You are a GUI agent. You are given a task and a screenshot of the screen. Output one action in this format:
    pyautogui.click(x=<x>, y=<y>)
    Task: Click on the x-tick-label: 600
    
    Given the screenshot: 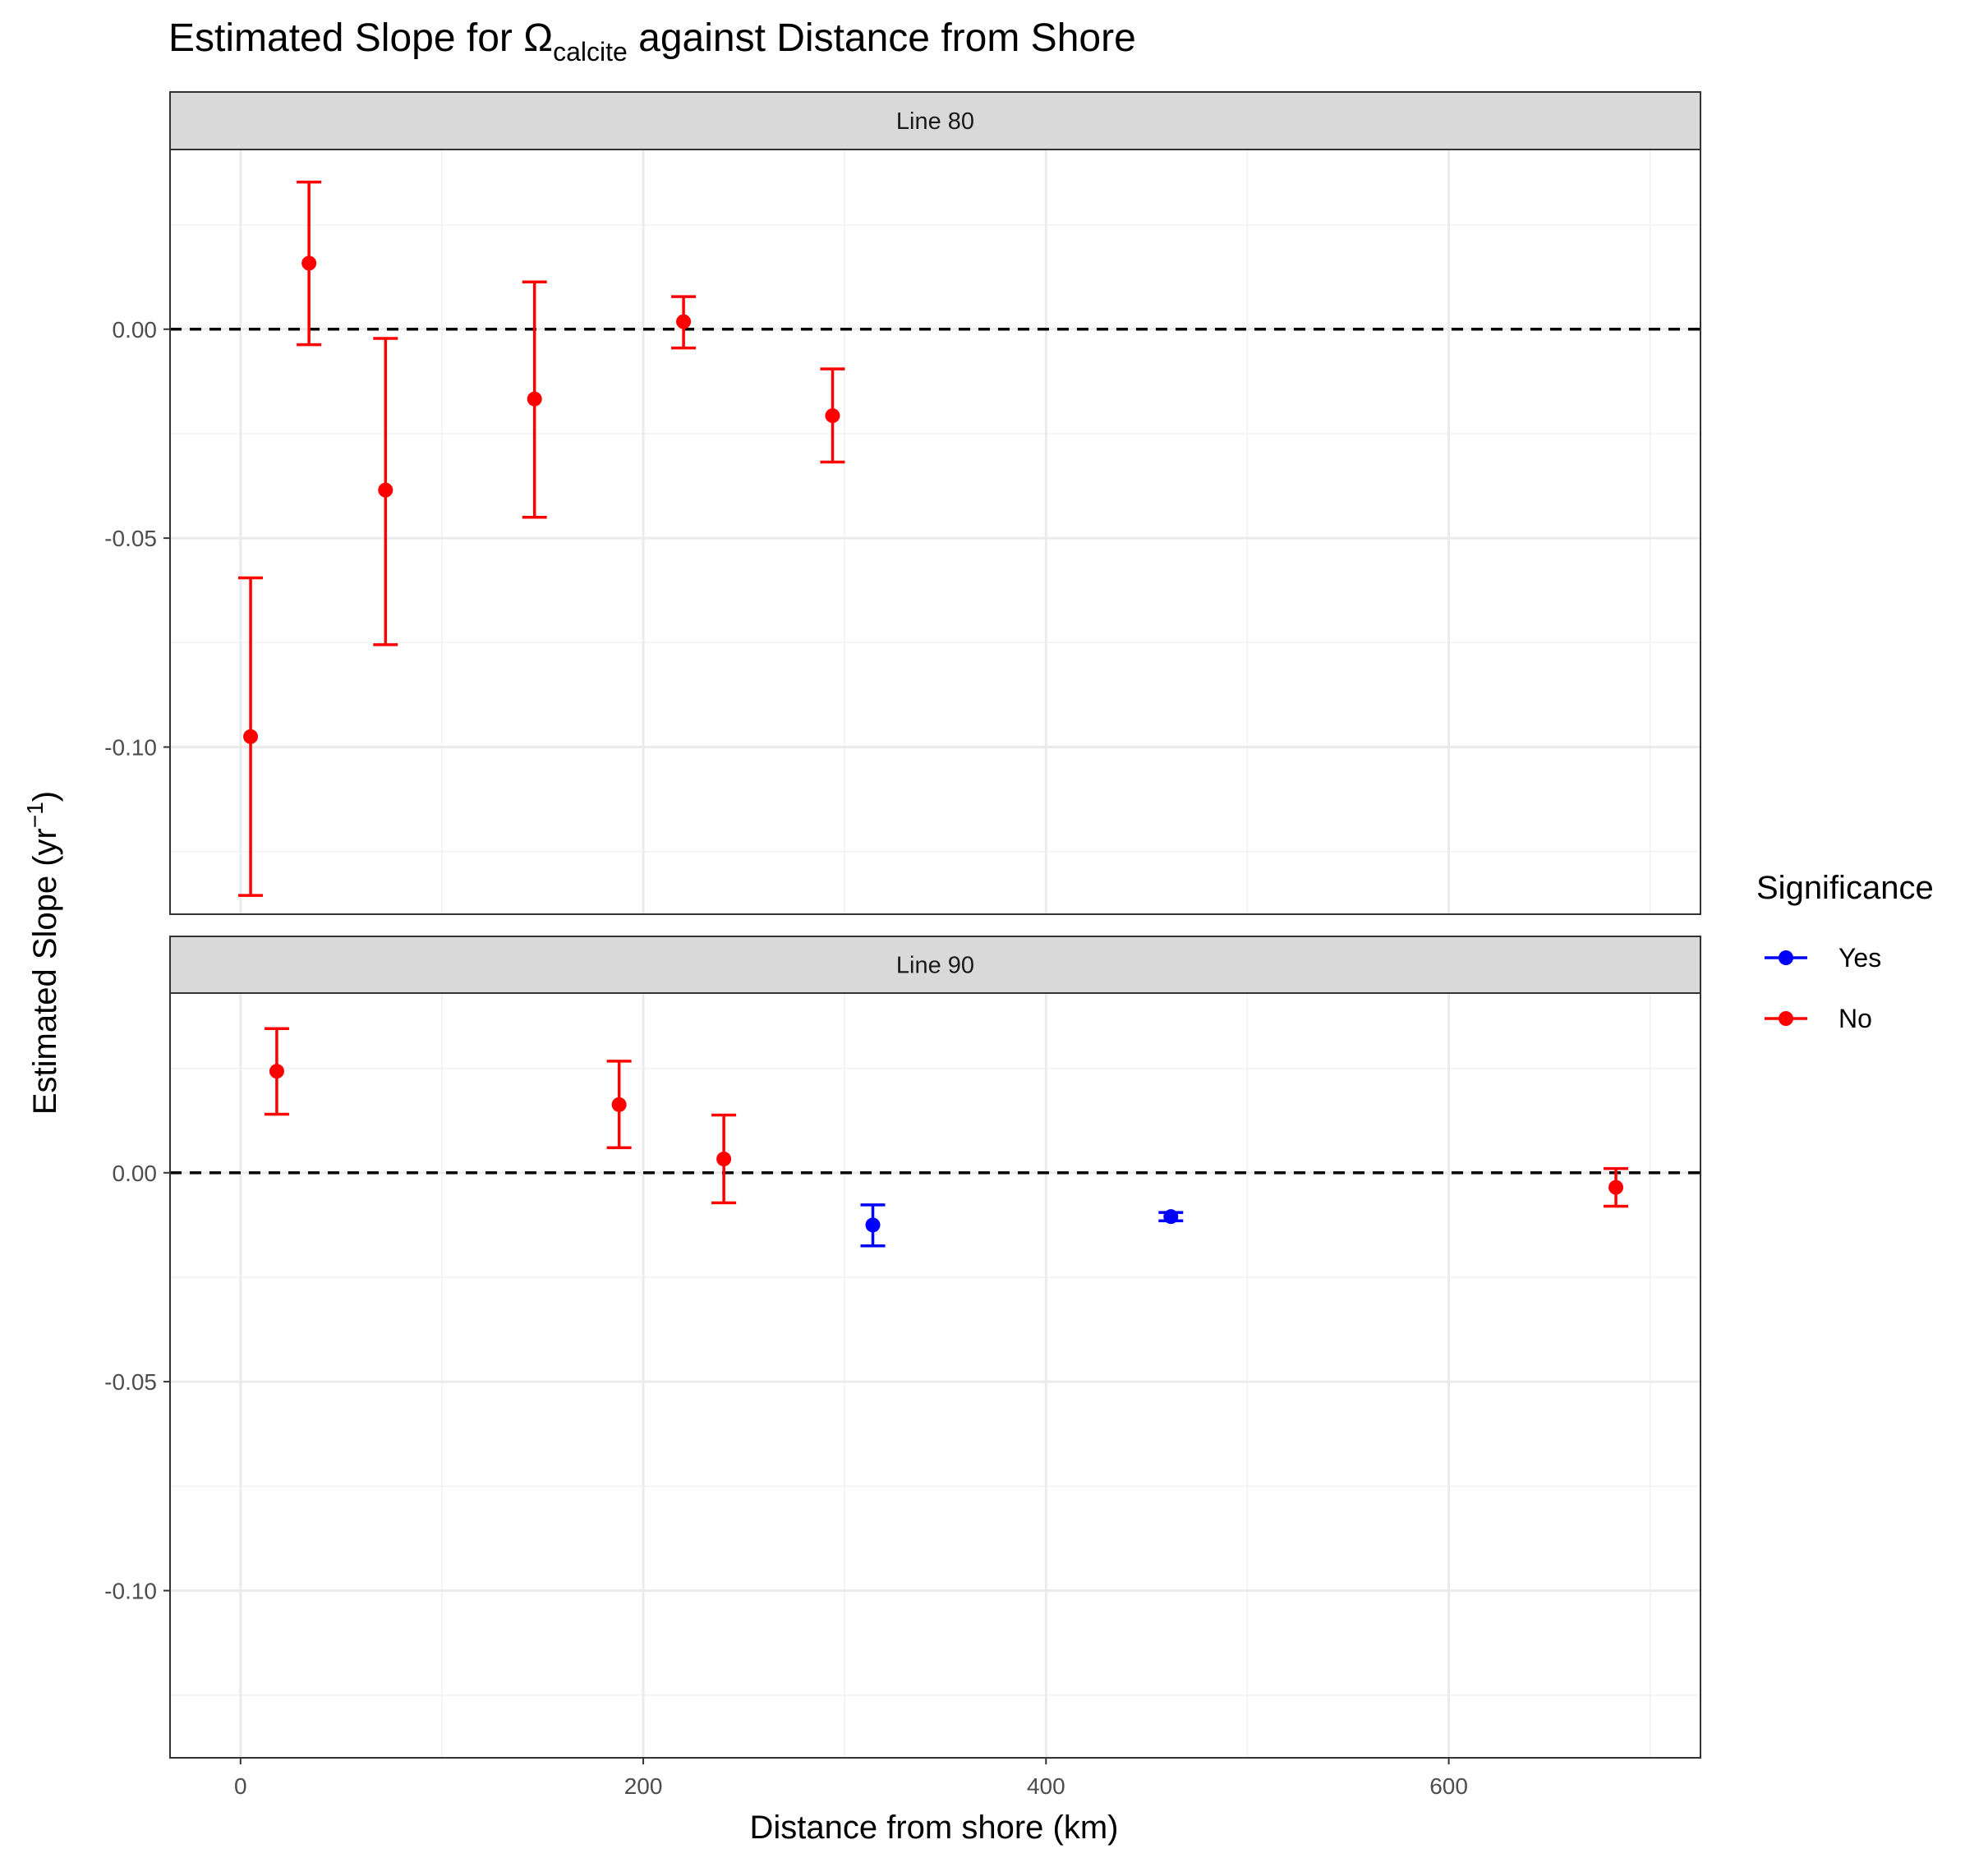 What is the action you would take?
    pyautogui.click(x=1448, y=1786)
    